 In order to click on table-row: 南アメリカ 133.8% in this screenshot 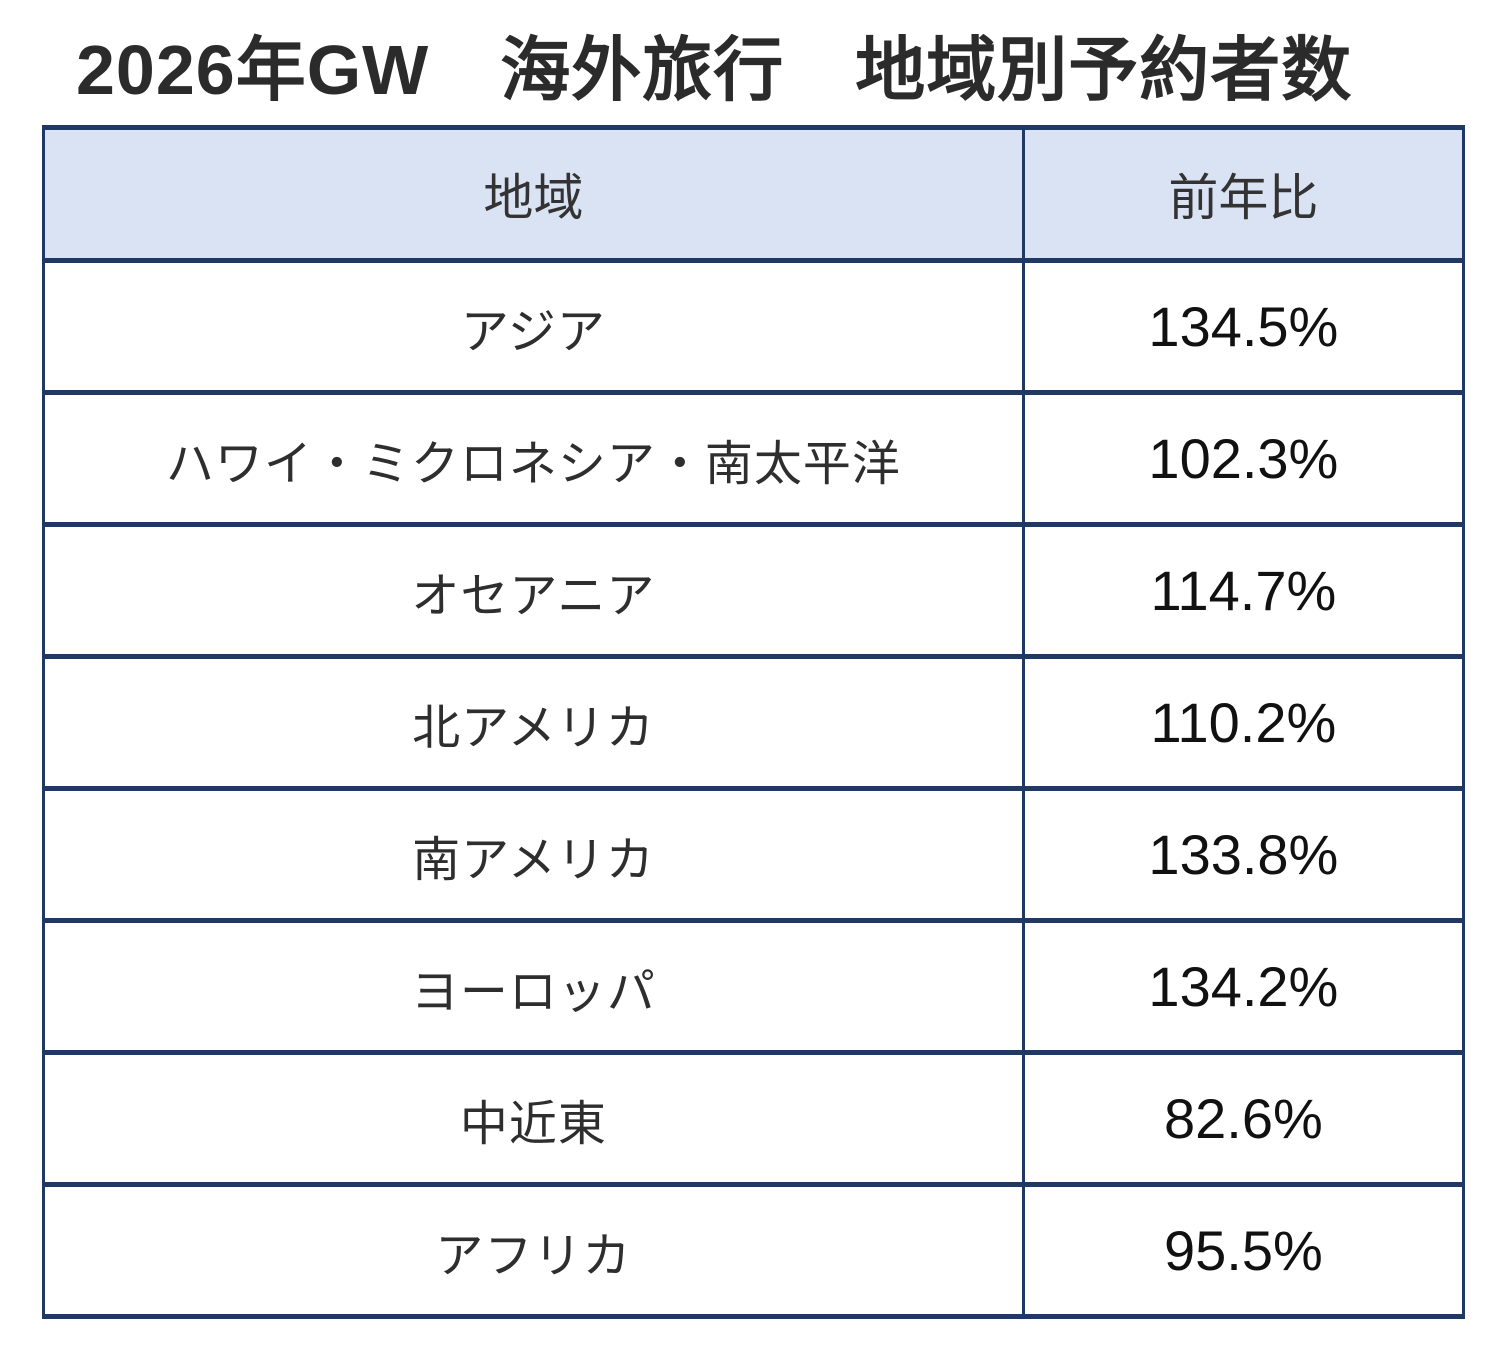, I will do `click(754, 854)`.